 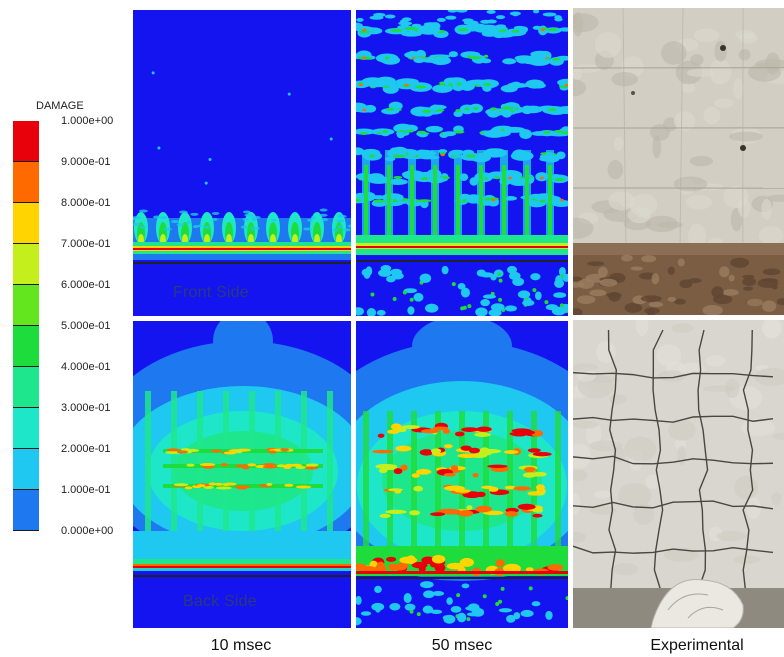 I want to click on front-side-caption: Front Side, so click(x=211, y=292).